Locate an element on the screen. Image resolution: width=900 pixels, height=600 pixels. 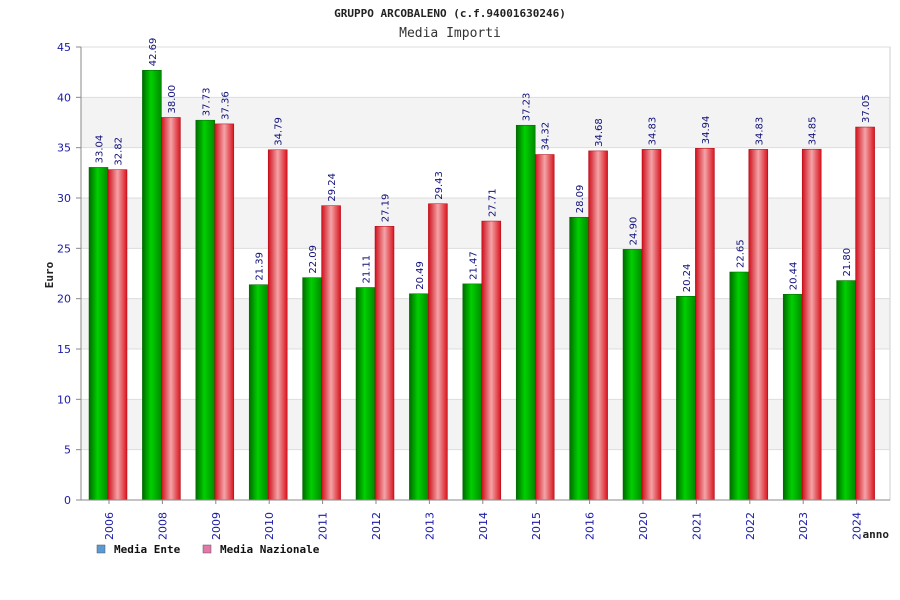
x-tick-label-2010: 2010 is located at coordinates (269, 526).